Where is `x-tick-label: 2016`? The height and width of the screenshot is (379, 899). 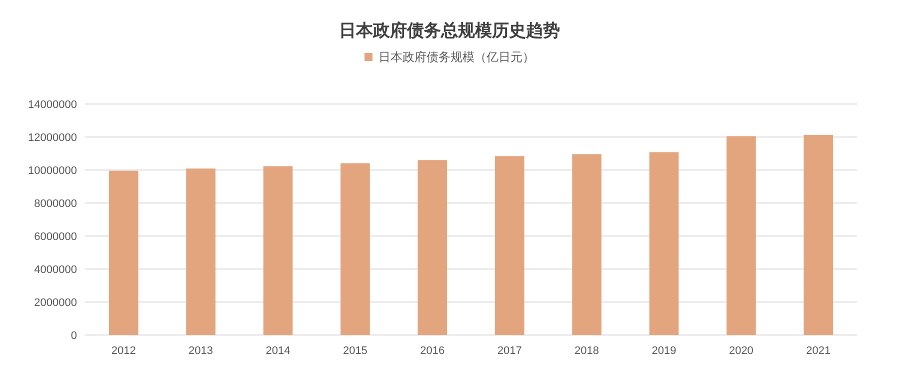
x-tick-label: 2016 is located at coordinates (432, 351).